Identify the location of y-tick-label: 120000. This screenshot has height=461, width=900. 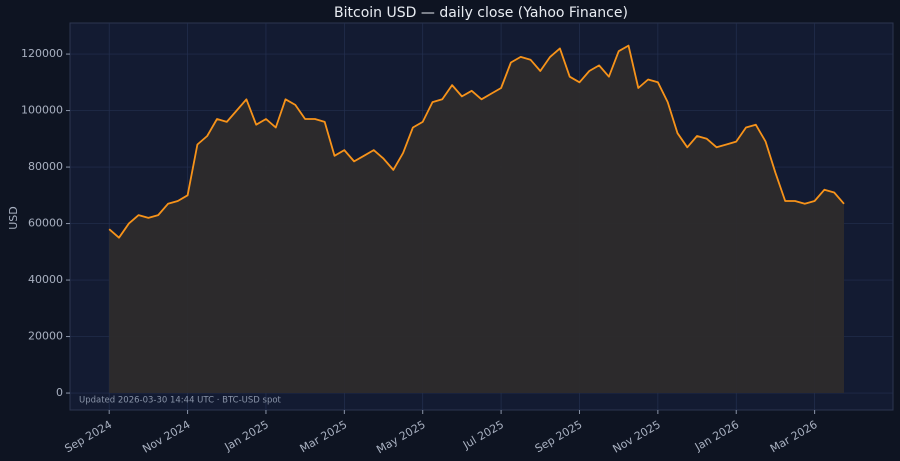
(42, 53).